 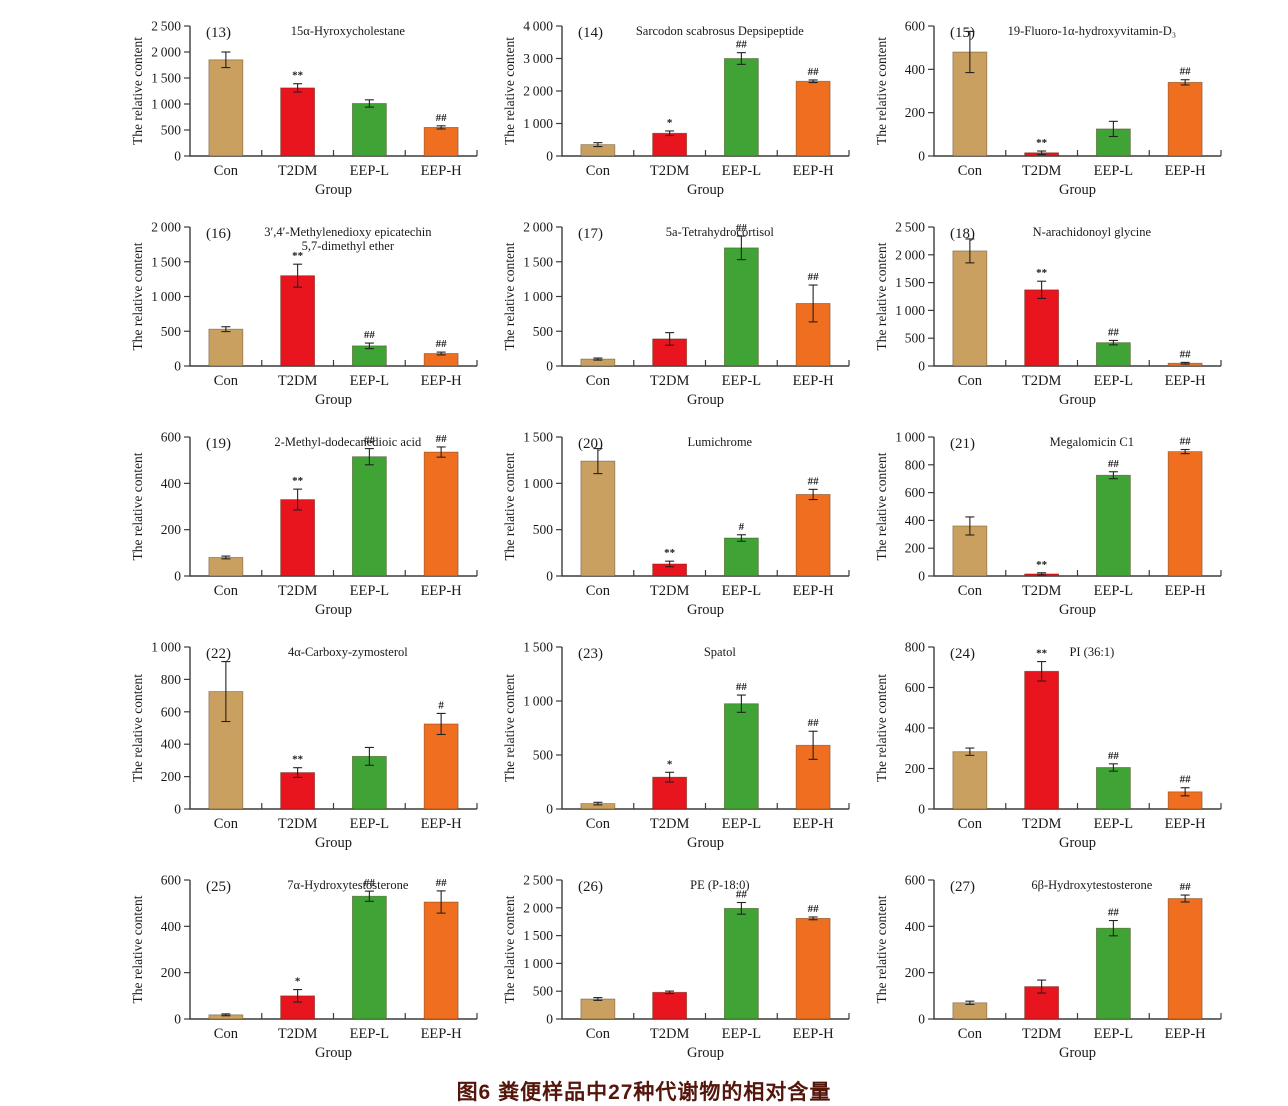 I want to click on bar-EEP-H, so click(x=813, y=535).